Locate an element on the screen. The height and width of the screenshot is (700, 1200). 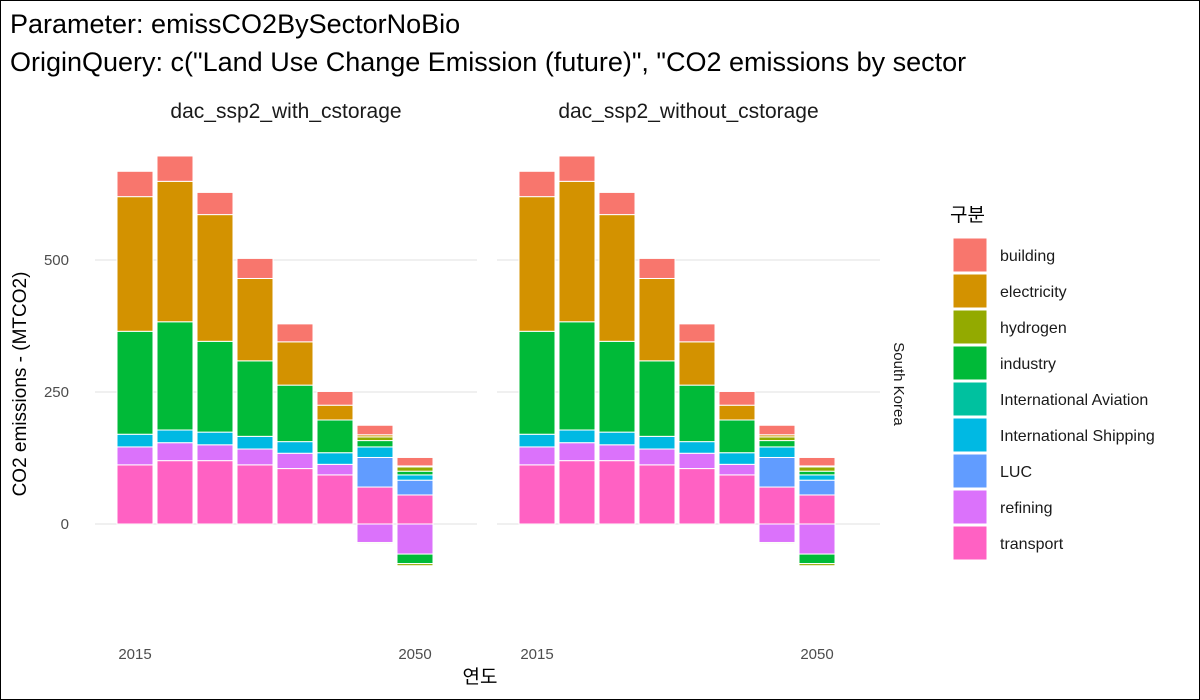
legend-title: 구분 is located at coordinates (967, 215).